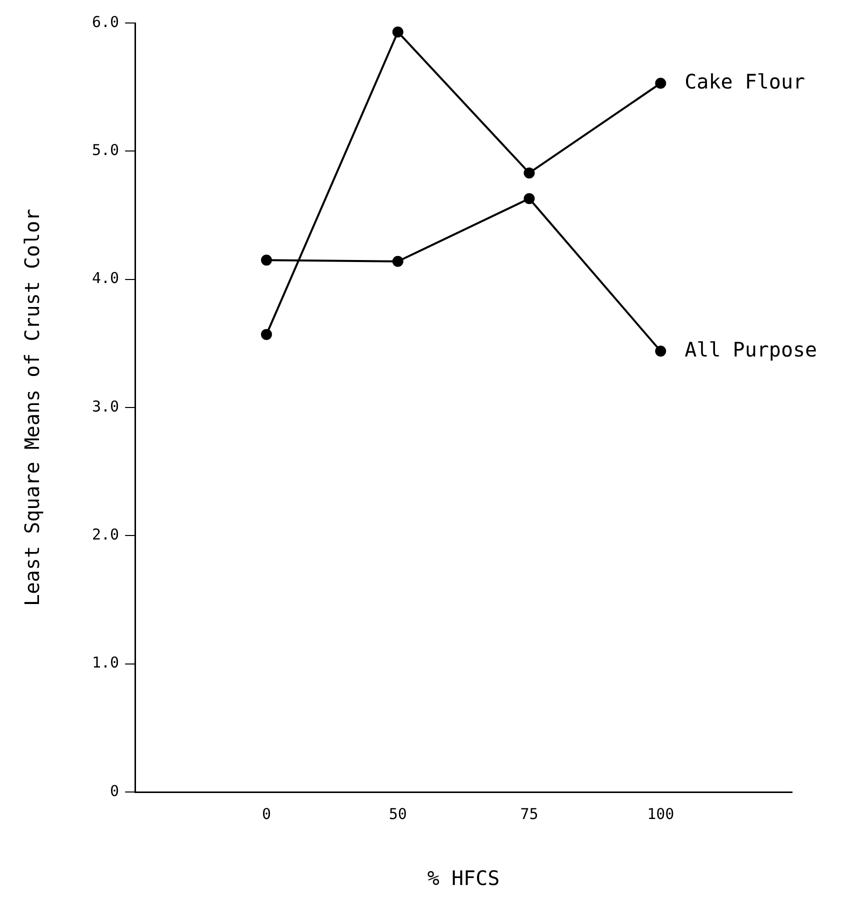 This screenshot has height=914, width=852. Describe the element at coordinates (463, 878) in the screenshot. I see `x-axis-title: % HFCS` at that location.